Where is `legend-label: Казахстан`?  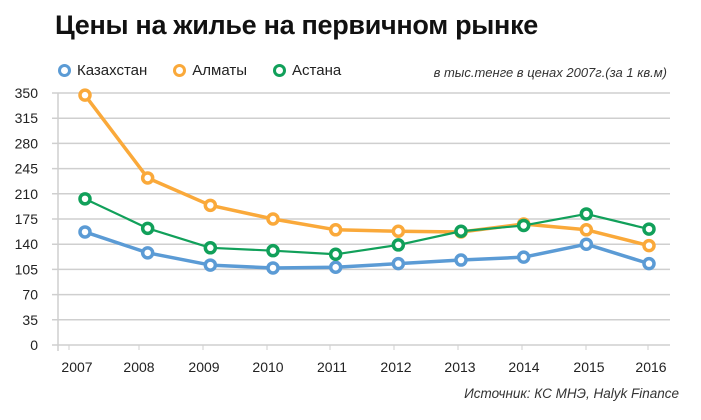
legend-label: Казахстан is located at coordinates (112, 70).